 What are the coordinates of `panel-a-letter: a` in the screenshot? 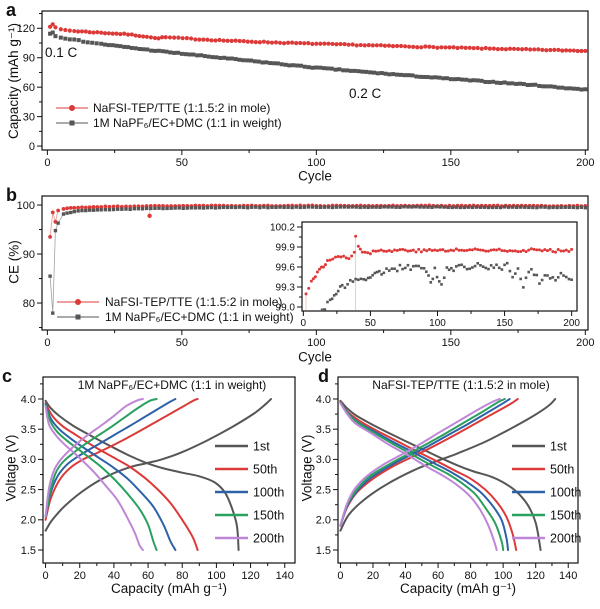 It's located at (11, 10).